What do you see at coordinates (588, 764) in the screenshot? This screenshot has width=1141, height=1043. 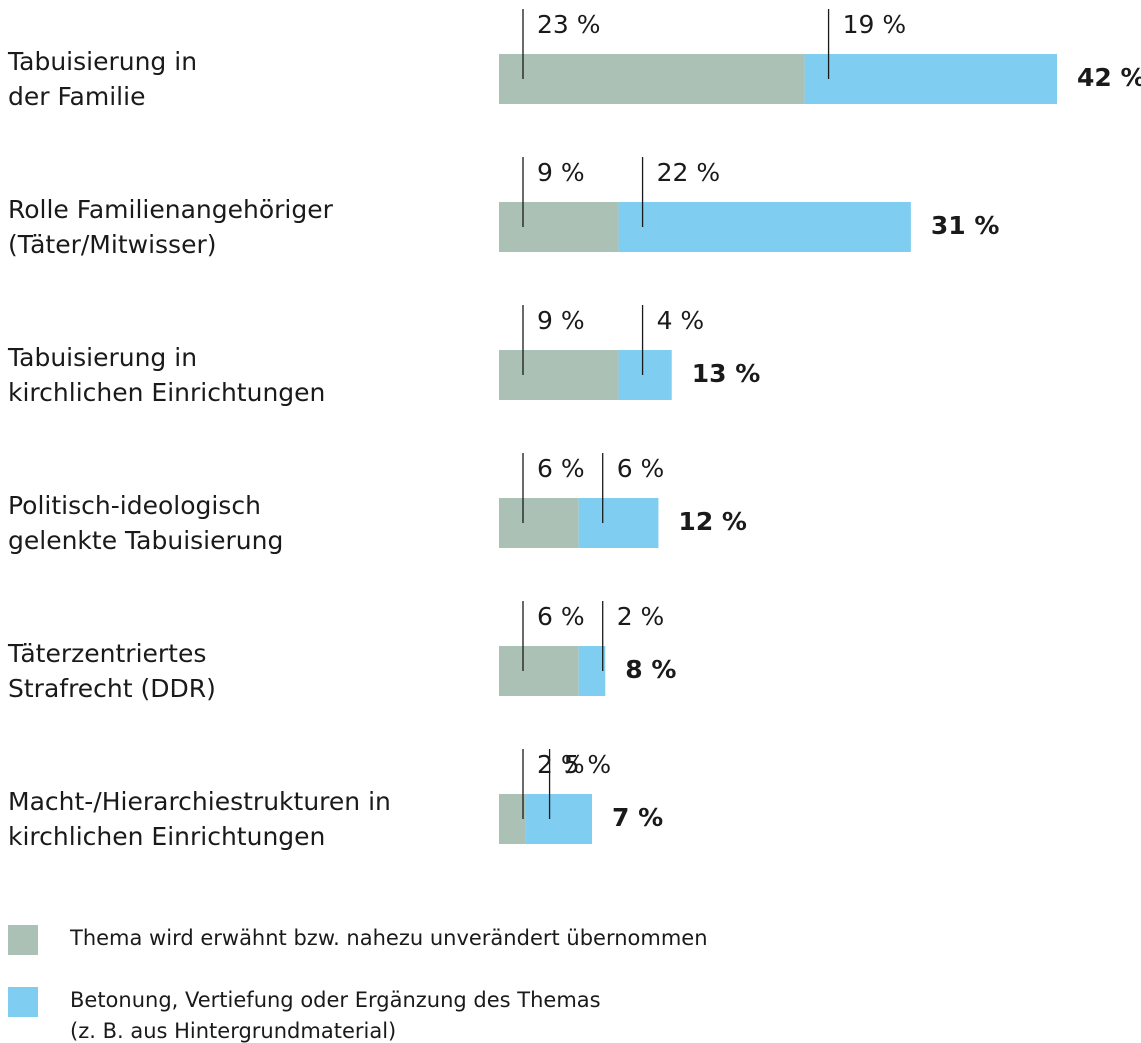 I see `value-label: 5 %` at bounding box center [588, 764].